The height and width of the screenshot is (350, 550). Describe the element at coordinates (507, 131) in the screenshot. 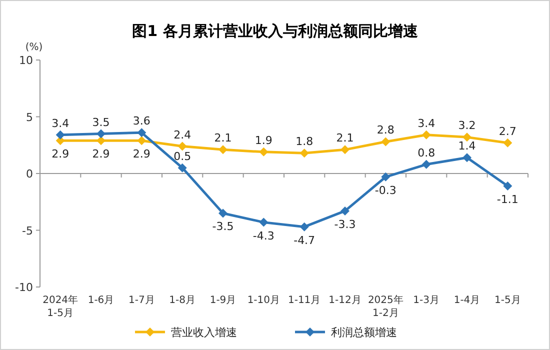

I see `data-label: 2.7` at that location.